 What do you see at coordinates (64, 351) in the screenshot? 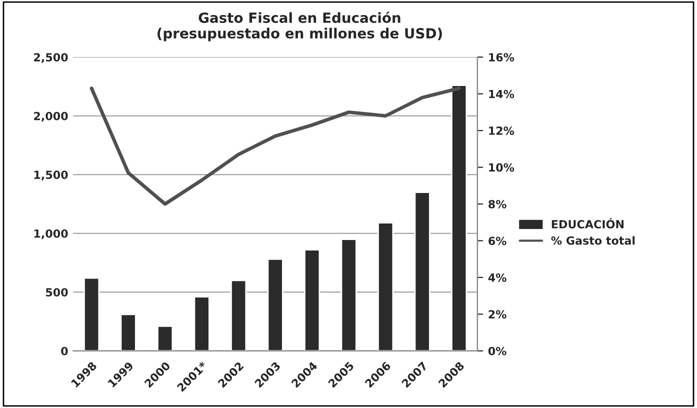
I see `y-tick-label: 0` at bounding box center [64, 351].